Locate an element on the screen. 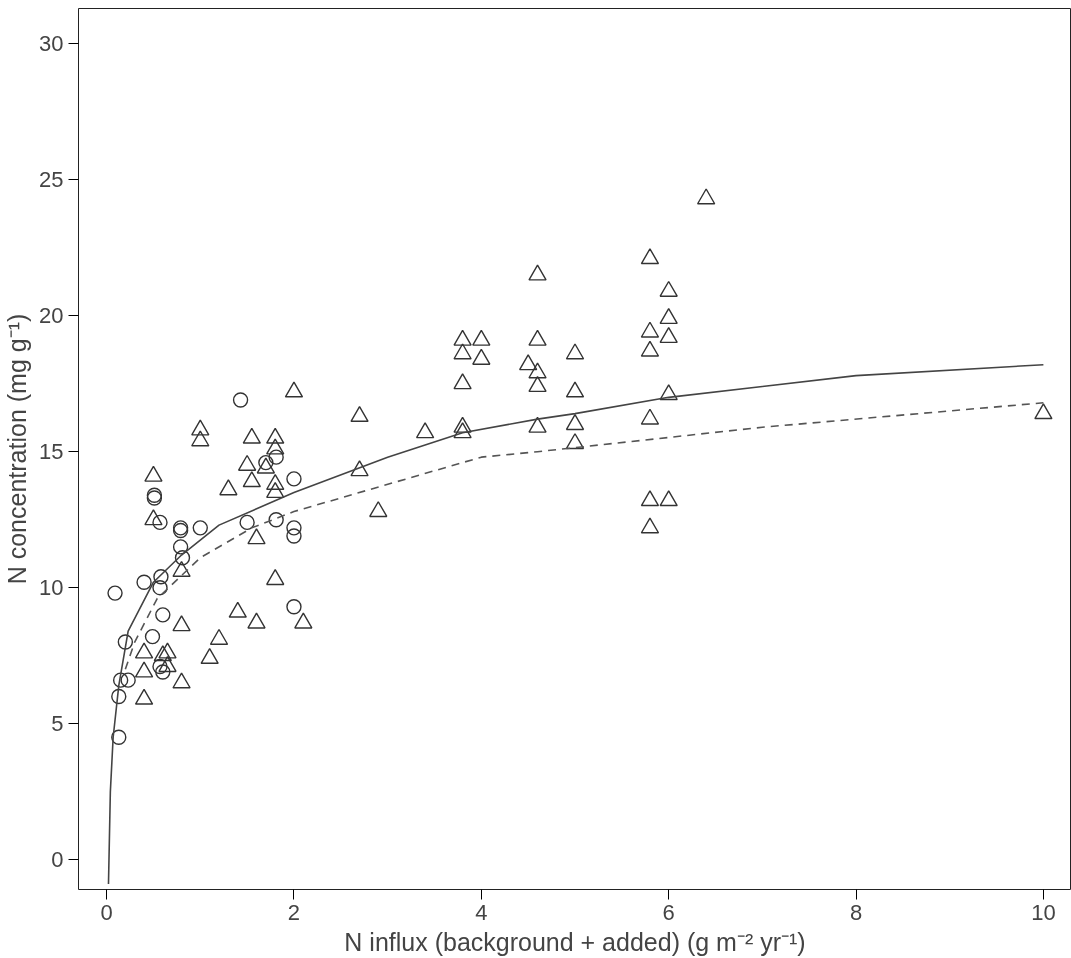  y-tick-label: 0 is located at coordinates (57, 860).